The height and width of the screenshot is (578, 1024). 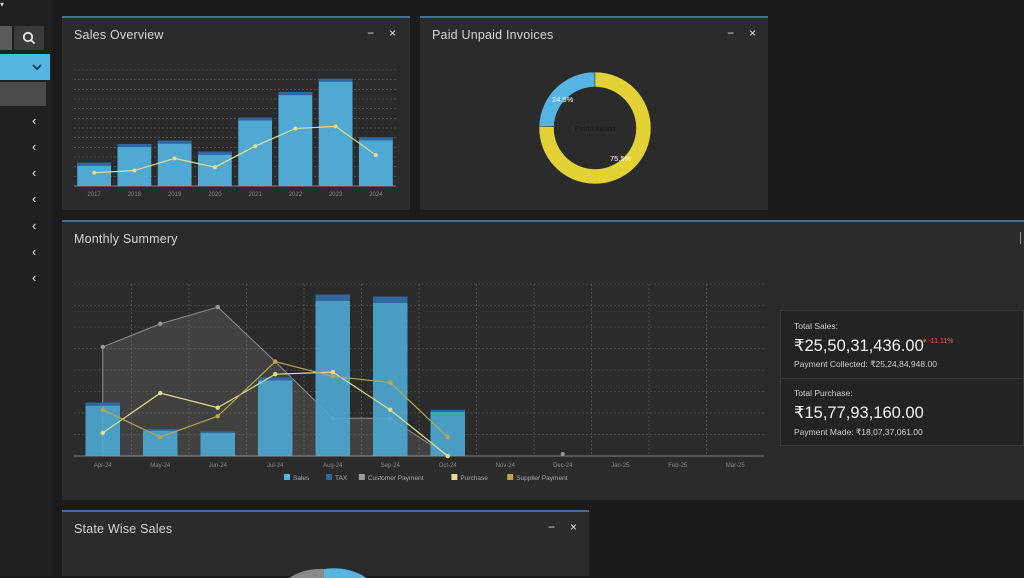 I want to click on x-tick-label: Aug-24, so click(x=333, y=466).